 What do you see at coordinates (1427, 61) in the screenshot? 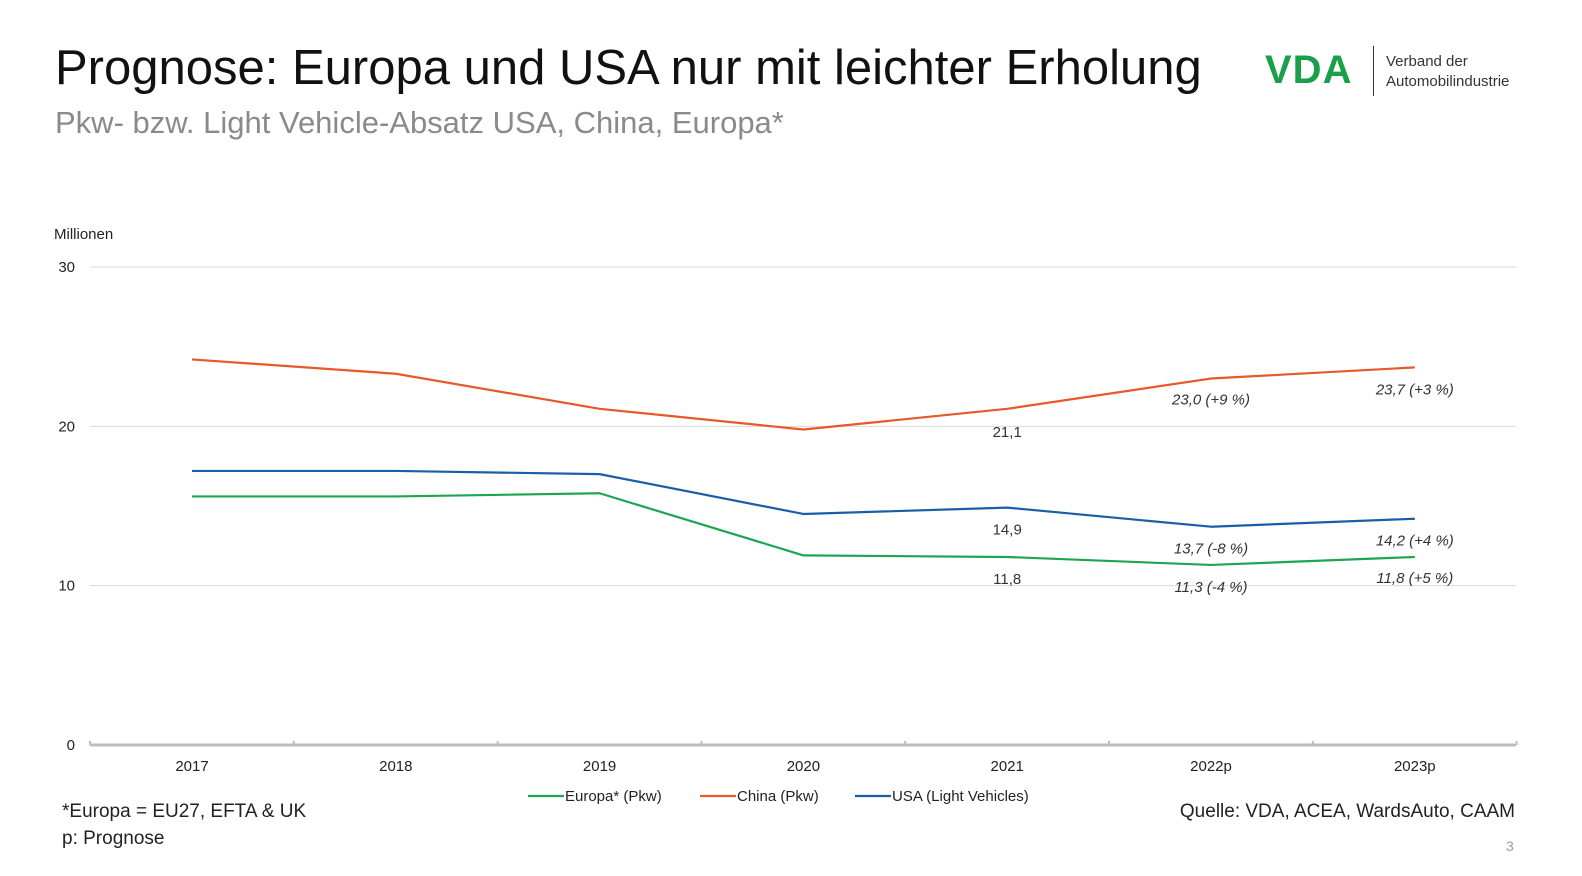
I see `logo-text-line-1: Verband der` at bounding box center [1427, 61].